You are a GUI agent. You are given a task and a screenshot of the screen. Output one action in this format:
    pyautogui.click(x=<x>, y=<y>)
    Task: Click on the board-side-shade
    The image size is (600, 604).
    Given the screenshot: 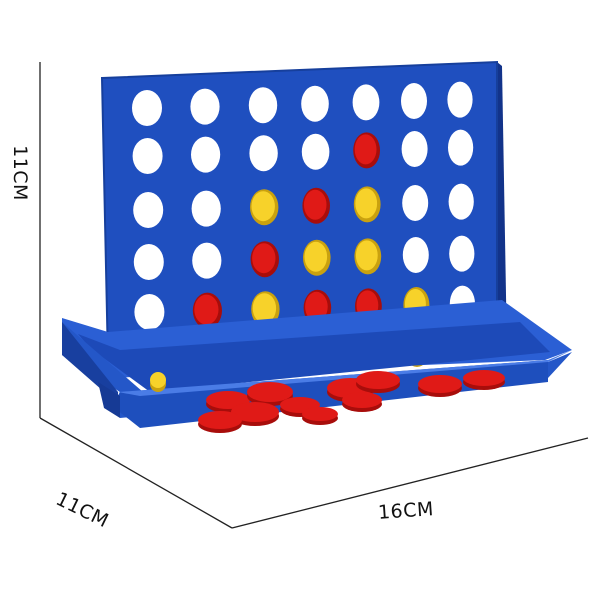 What is the action you would take?
    pyautogui.click(x=502, y=207)
    